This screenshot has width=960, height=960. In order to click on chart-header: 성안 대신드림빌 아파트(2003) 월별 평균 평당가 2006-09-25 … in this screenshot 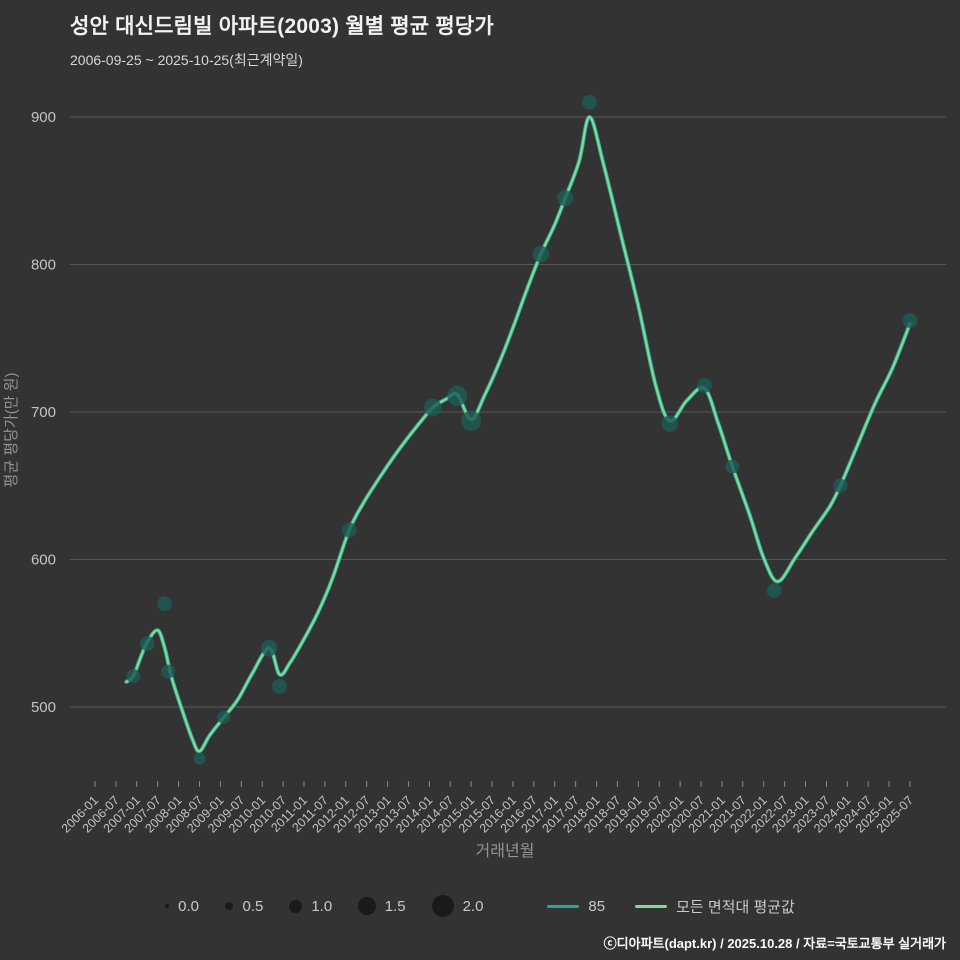, I will do `click(282, 40)`.